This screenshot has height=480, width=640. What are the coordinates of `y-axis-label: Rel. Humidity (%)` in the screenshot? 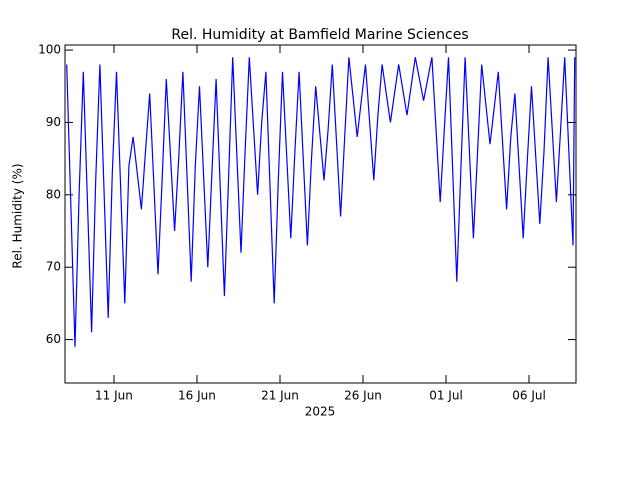 It's located at (18, 215).